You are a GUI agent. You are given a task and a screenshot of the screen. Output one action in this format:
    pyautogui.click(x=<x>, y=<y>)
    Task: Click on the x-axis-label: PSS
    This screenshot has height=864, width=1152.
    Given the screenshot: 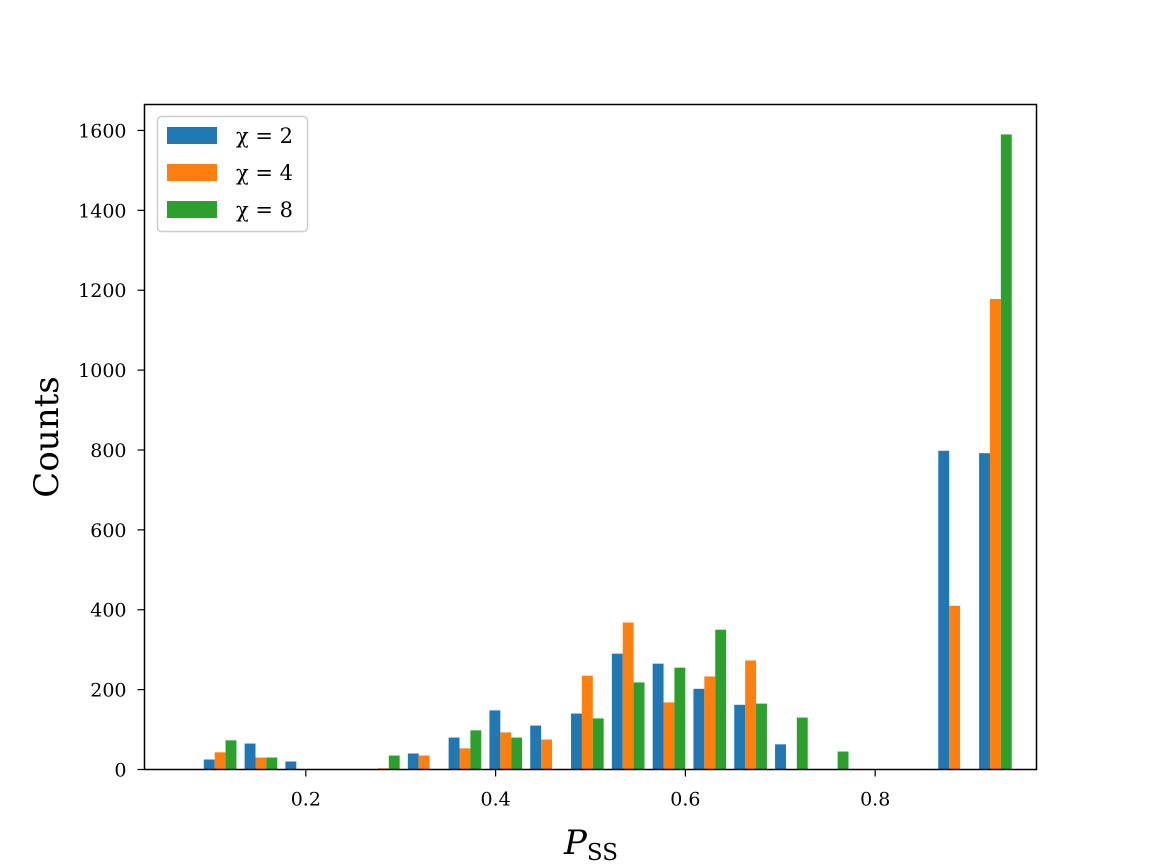 What is the action you would take?
    pyautogui.click(x=590, y=843)
    